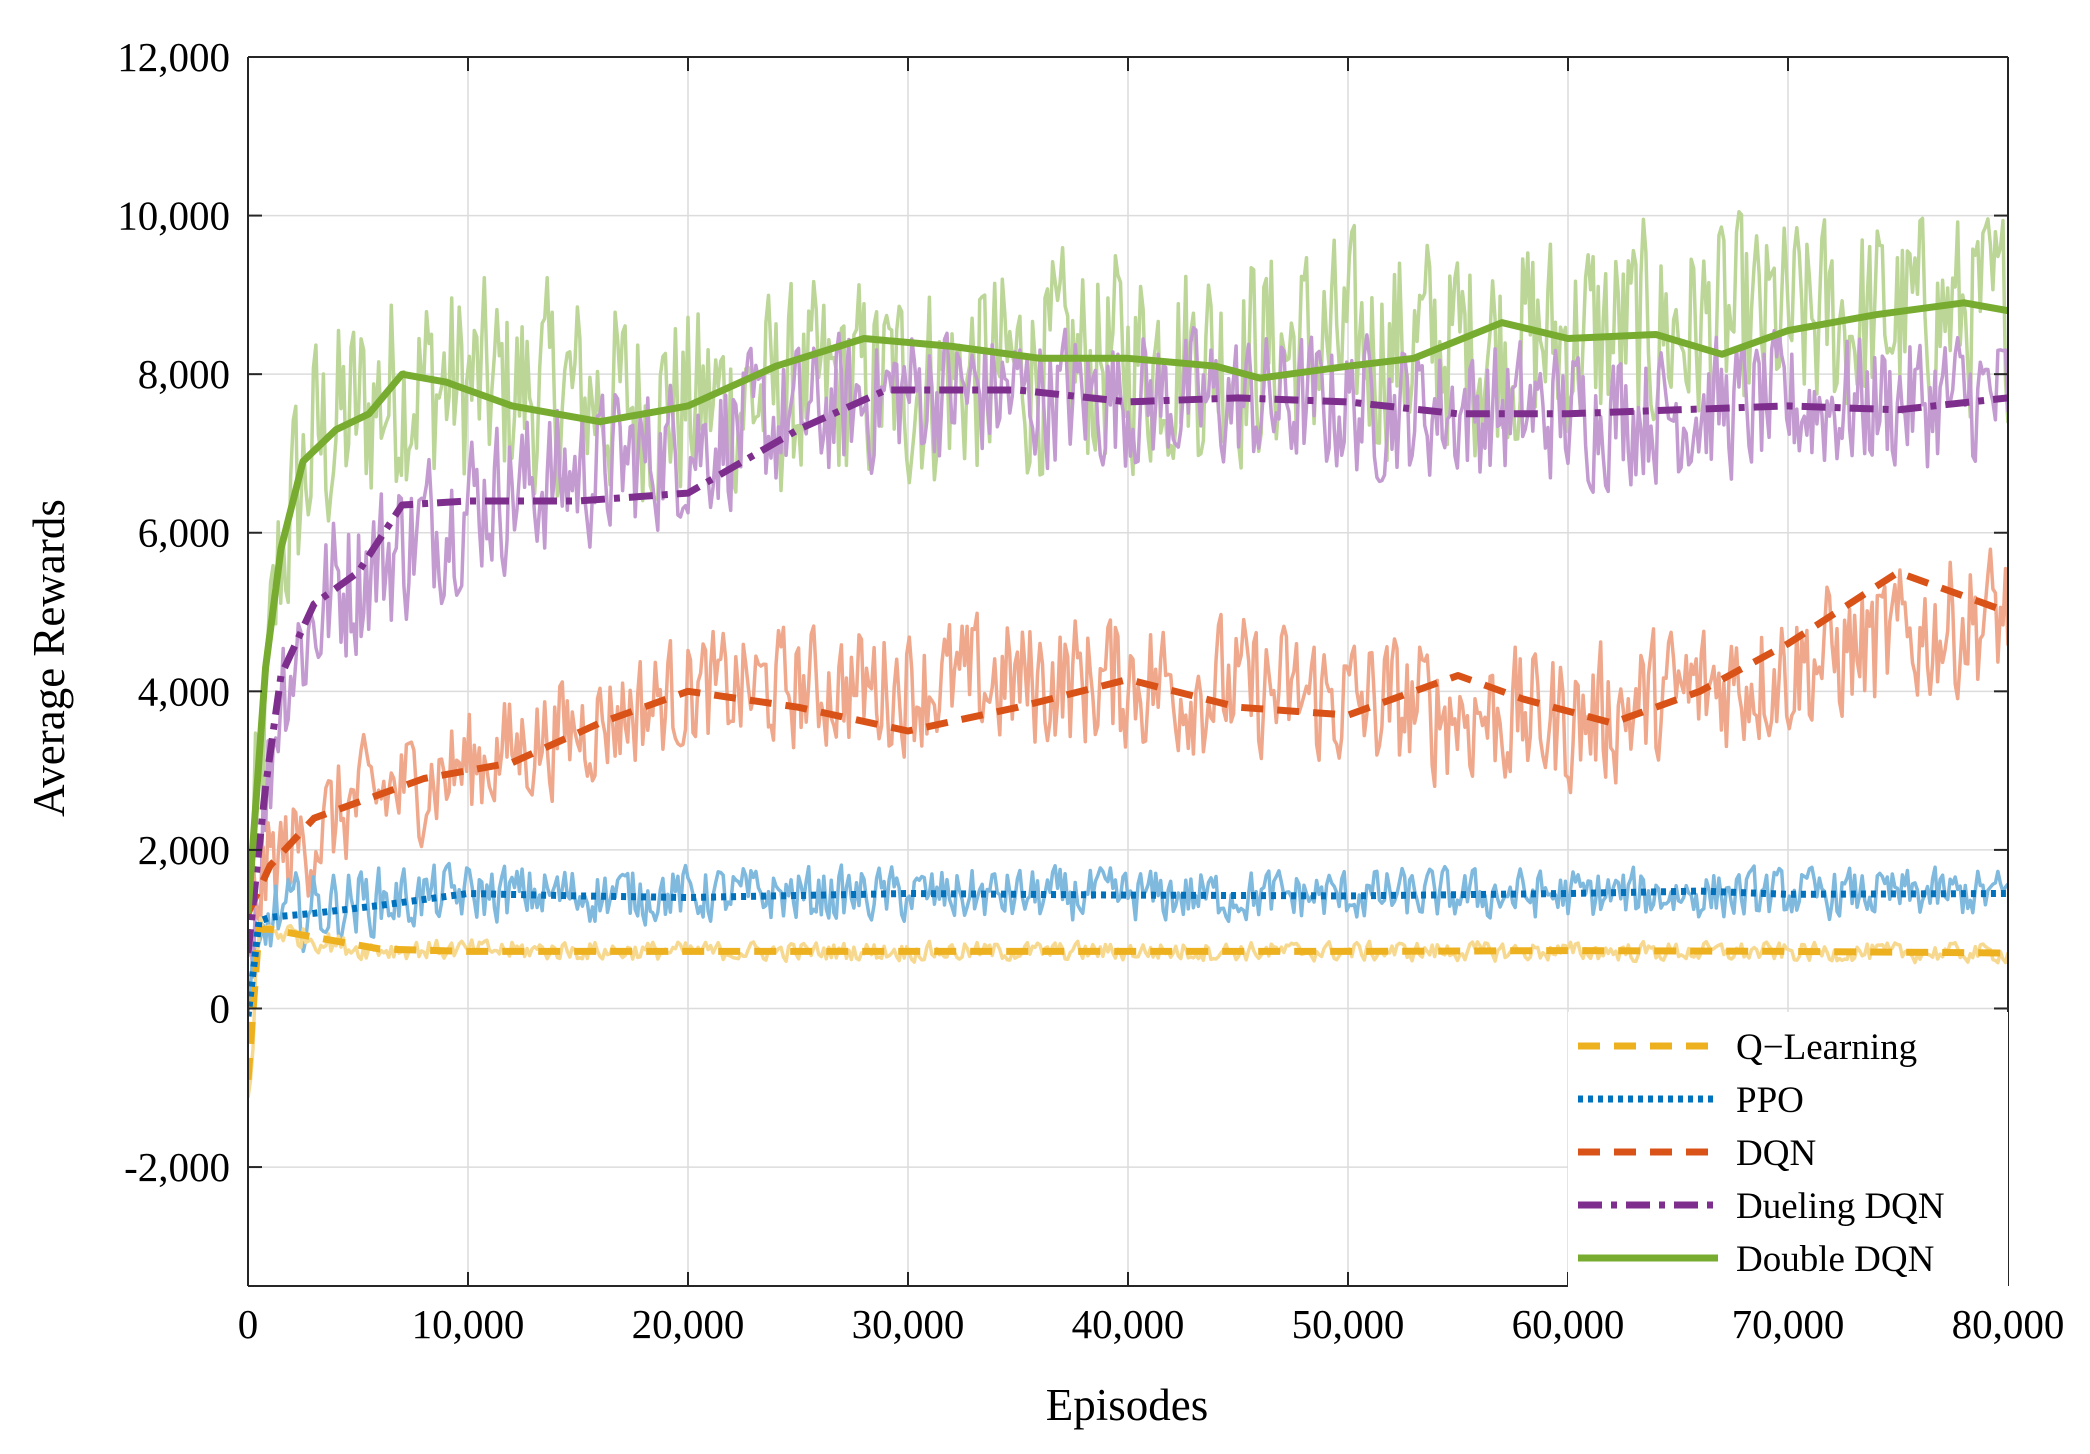 This screenshot has height=1454, width=2090. I want to click on x-tick-label: 50,000, so click(1348, 1324).